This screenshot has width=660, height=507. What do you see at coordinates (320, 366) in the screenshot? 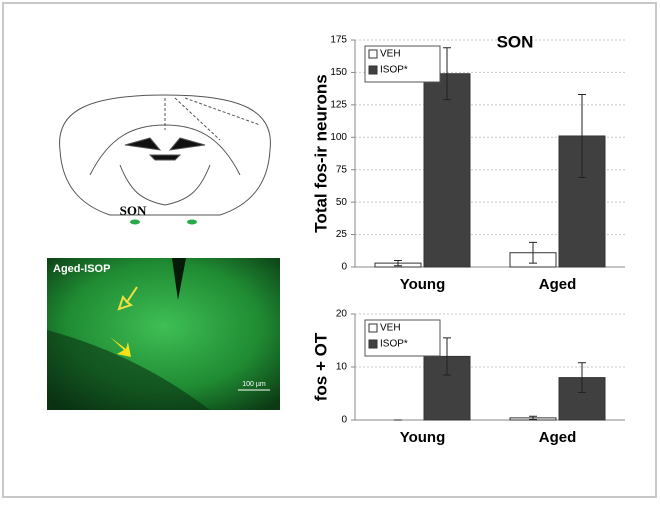
I see `y-axis-label: fos + OT` at bounding box center [320, 366].